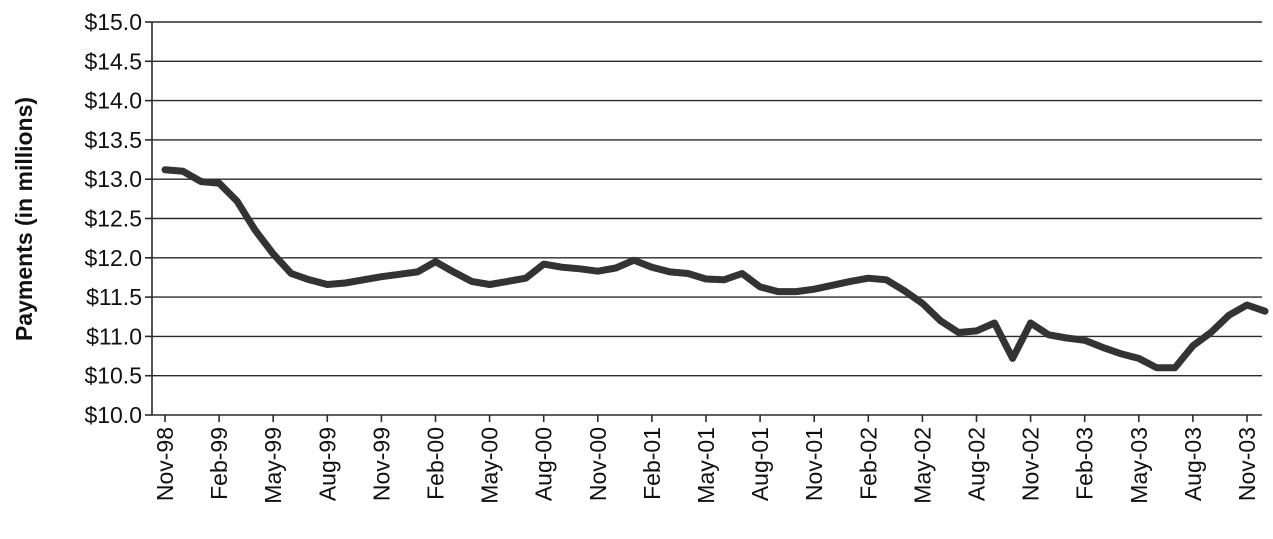 Image resolution: width=1273 pixels, height=539 pixels. Describe the element at coordinates (490, 465) in the screenshot. I see `x-tick-label: May-00` at that location.